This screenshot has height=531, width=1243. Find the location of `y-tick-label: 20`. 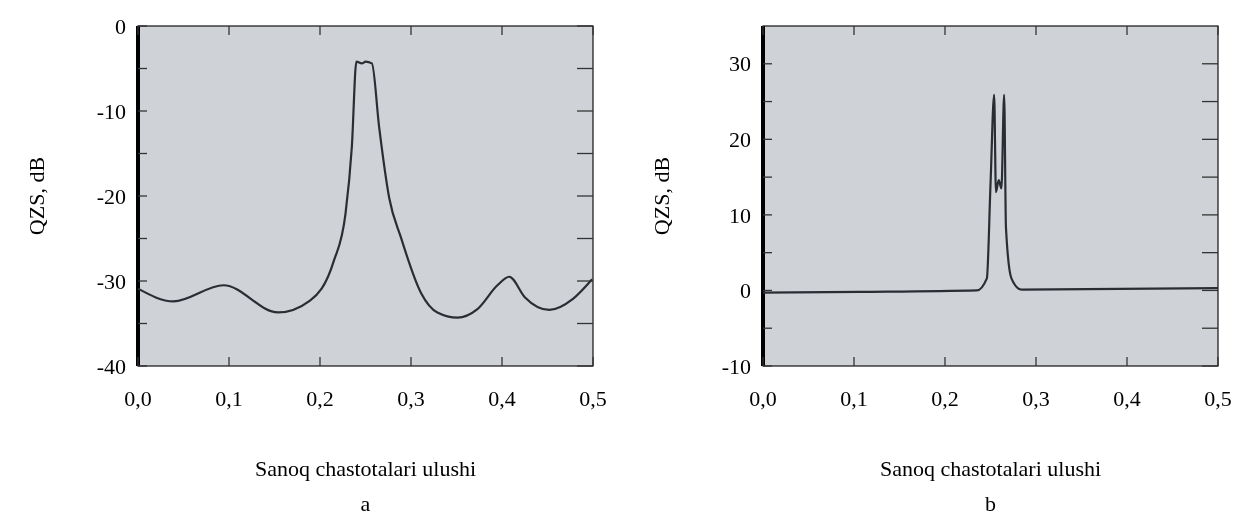

y-tick-label: 20 is located at coordinates (740, 140).